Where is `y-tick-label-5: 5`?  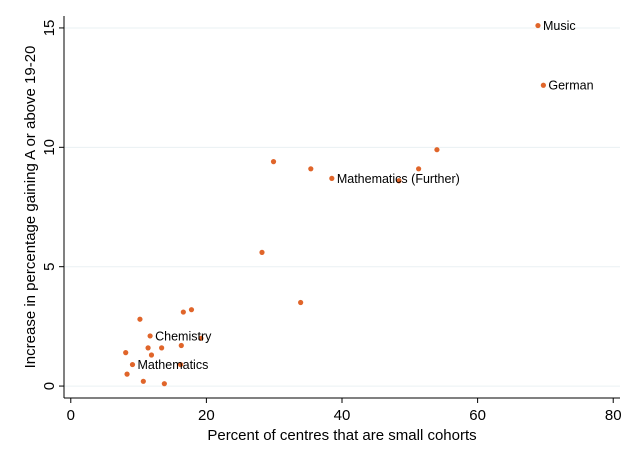 y-tick-label-5: 5 is located at coordinates (49, 267).